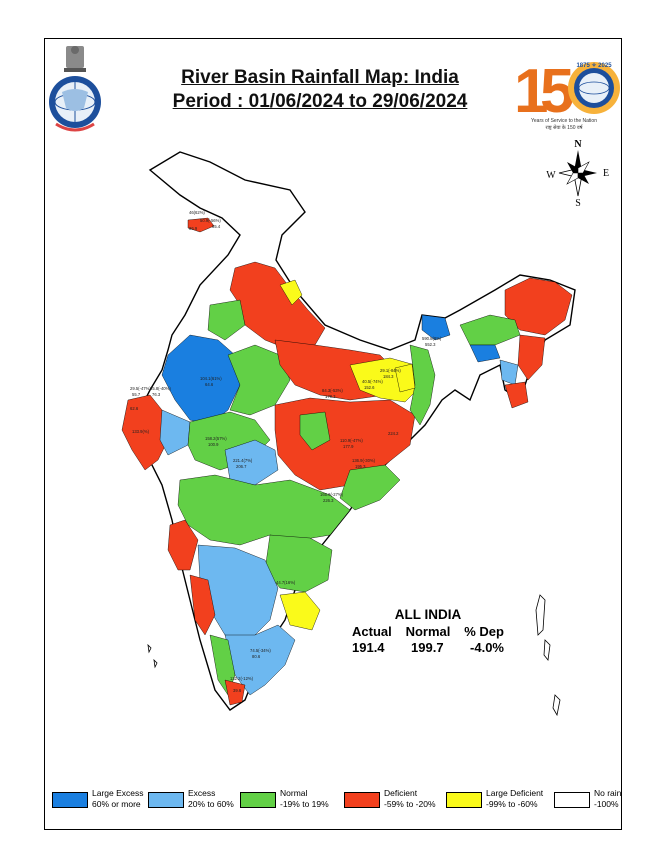 The width and height of the screenshot is (663, 858). I want to click on label-mp-1: 158.2(57%), so click(216, 438).